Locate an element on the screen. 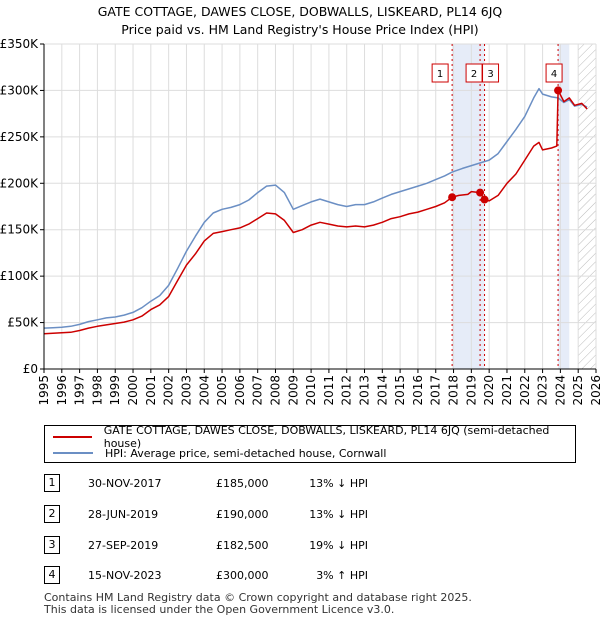 The height and width of the screenshot is (620, 600). sale-number-box: 4 is located at coordinates (52, 575).